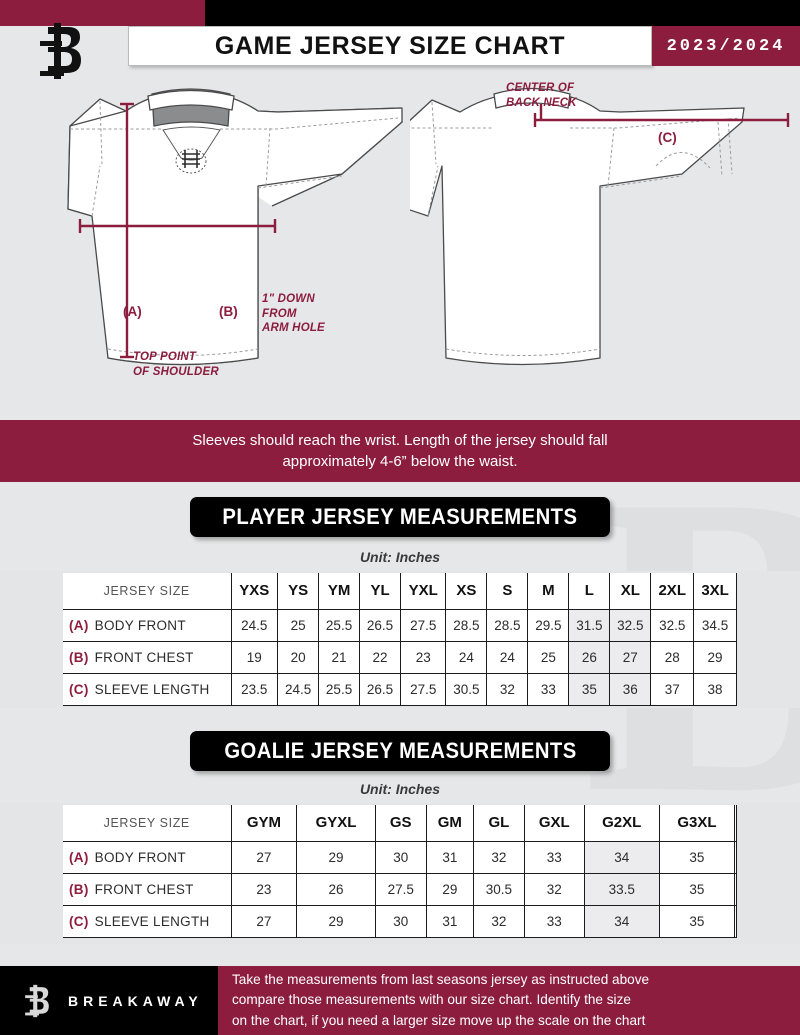 The image size is (800, 1035). What do you see at coordinates (554, 823) in the screenshot?
I see `size-column-header: GXL` at bounding box center [554, 823].